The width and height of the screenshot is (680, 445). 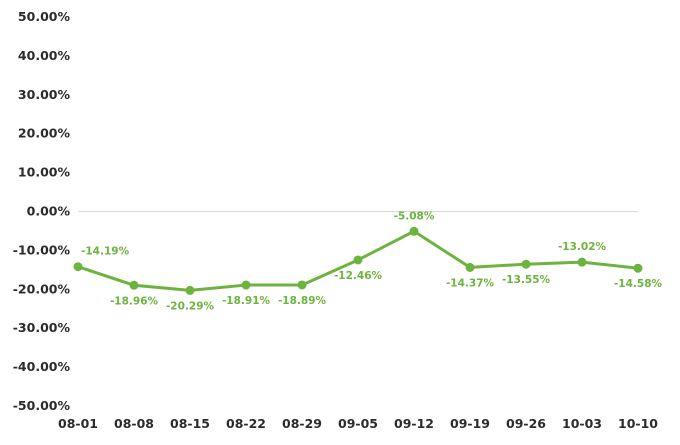 What do you see at coordinates (302, 301) in the screenshot?
I see `data-label: -18.89%` at bounding box center [302, 301].